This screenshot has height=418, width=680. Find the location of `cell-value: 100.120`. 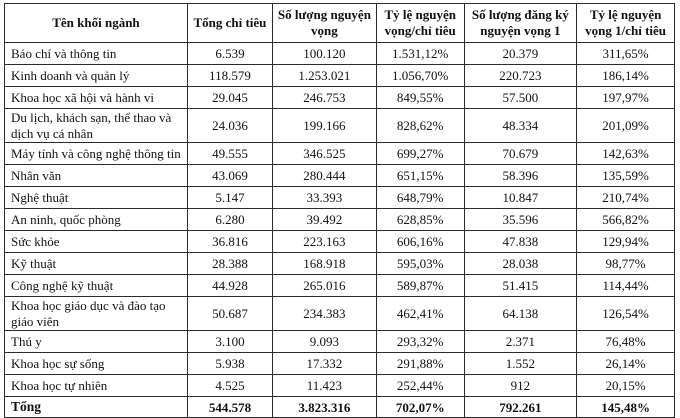

cell-value: 100.120 is located at coordinates (324, 53).